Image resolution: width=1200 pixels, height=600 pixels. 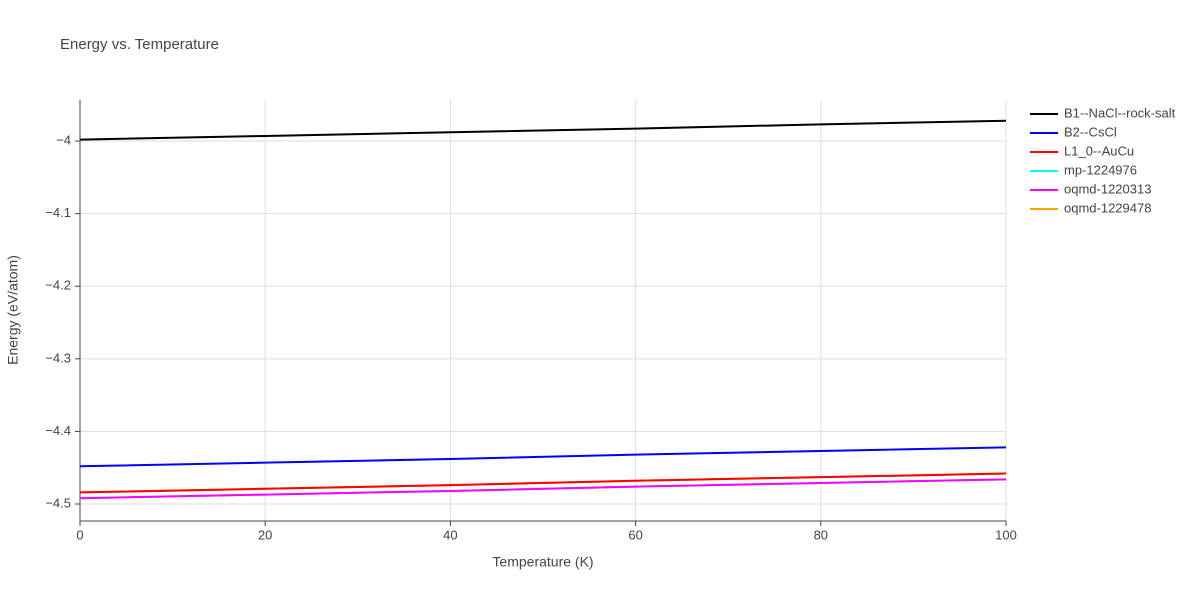 What do you see at coordinates (1100, 169) in the screenshot?
I see `legend-label: mp-1224976` at bounding box center [1100, 169].